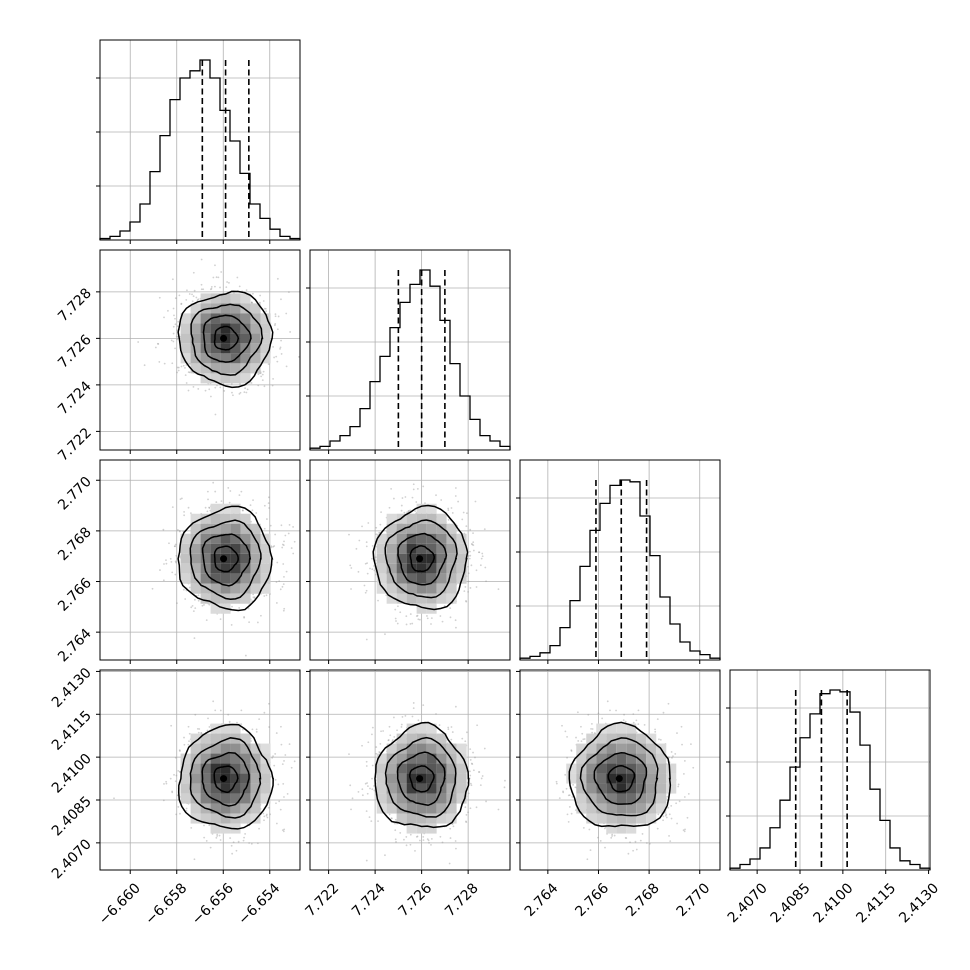 The image size is (970, 970). What do you see at coordinates (213, 904) in the screenshot?
I see `x-tick-label: −6.656` at bounding box center [213, 904].